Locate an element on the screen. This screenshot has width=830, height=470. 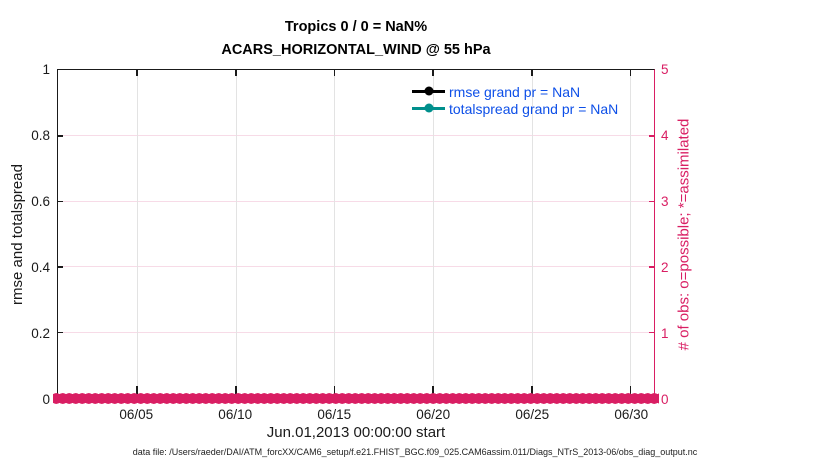
obs-marker-band is located at coordinates (356, 398).